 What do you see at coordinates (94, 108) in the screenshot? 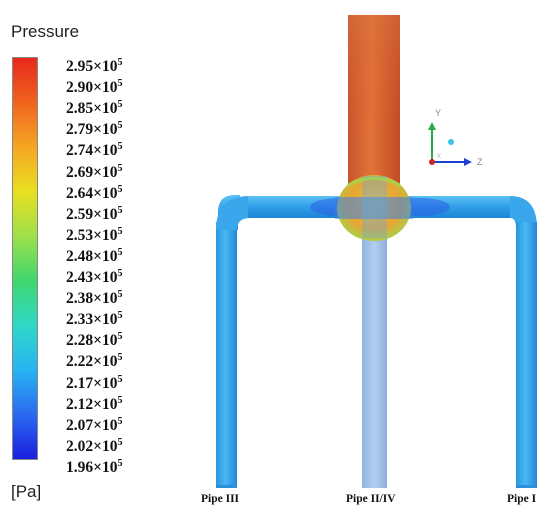
I see `legend-tick-label: 2.85×10⁵` at bounding box center [94, 108].